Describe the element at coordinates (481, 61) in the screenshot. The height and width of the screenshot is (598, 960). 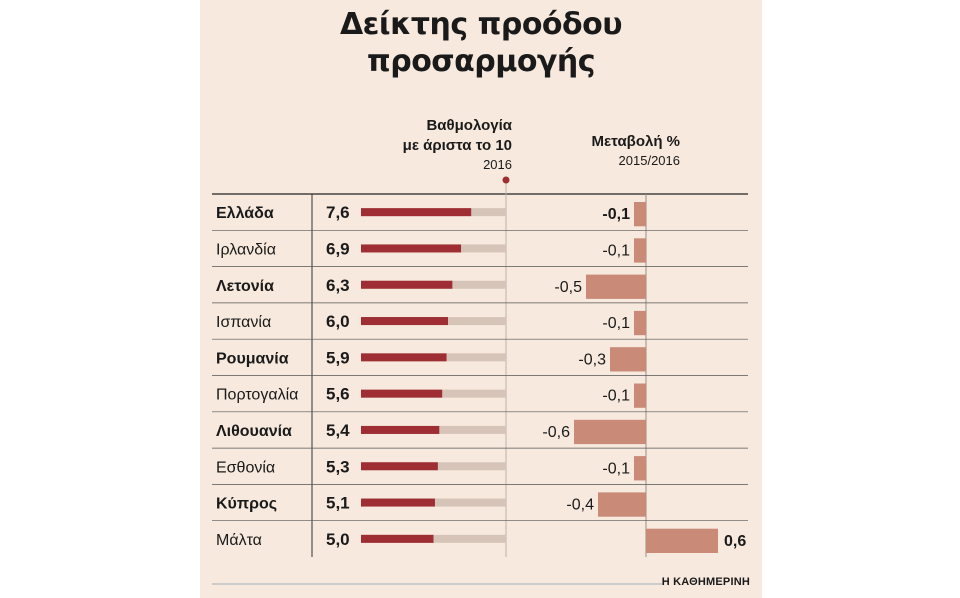
I see `title-line-2: προσαρμογής` at that location.